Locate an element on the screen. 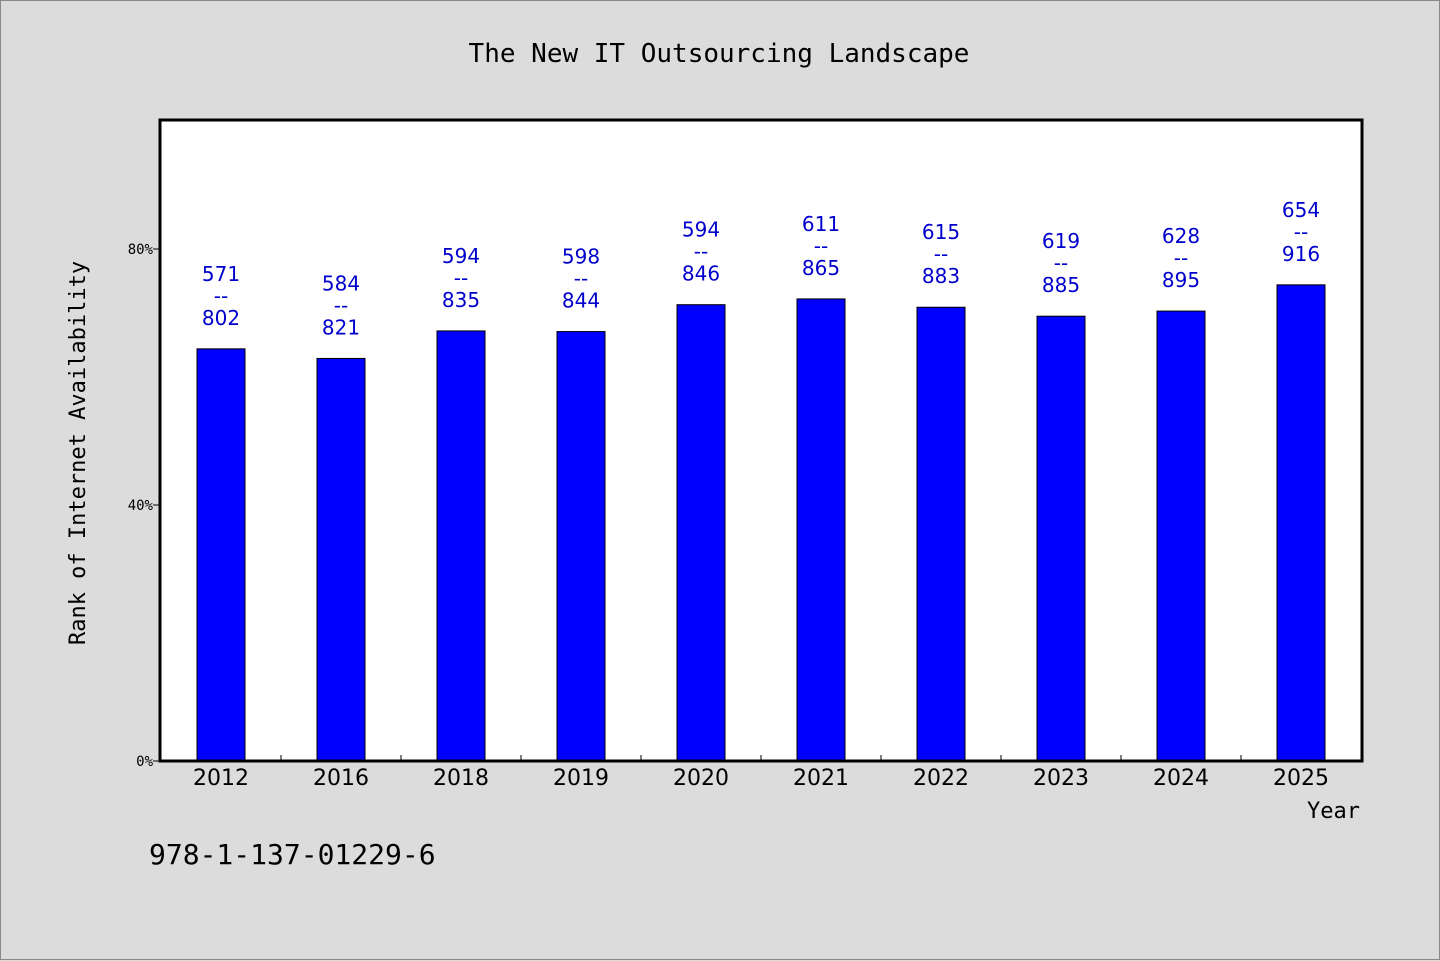 The image size is (1440, 961). data-label-bottom-2023: 885 is located at coordinates (1061, 285).